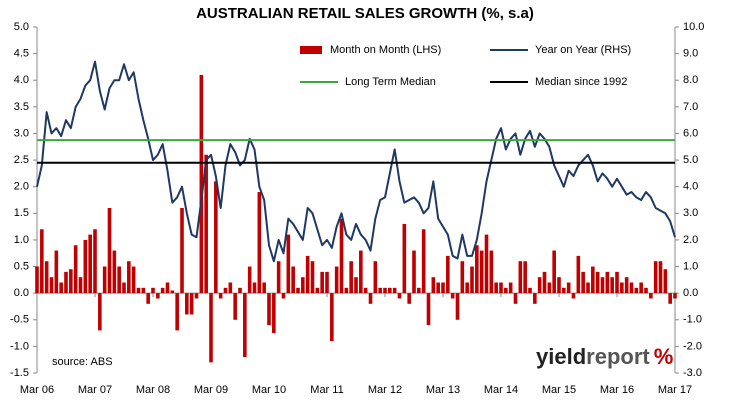 The width and height of the screenshot is (730, 400). What do you see at coordinates (19, 320) in the screenshot?
I see `y-tick-label: -0.5` at bounding box center [19, 320].